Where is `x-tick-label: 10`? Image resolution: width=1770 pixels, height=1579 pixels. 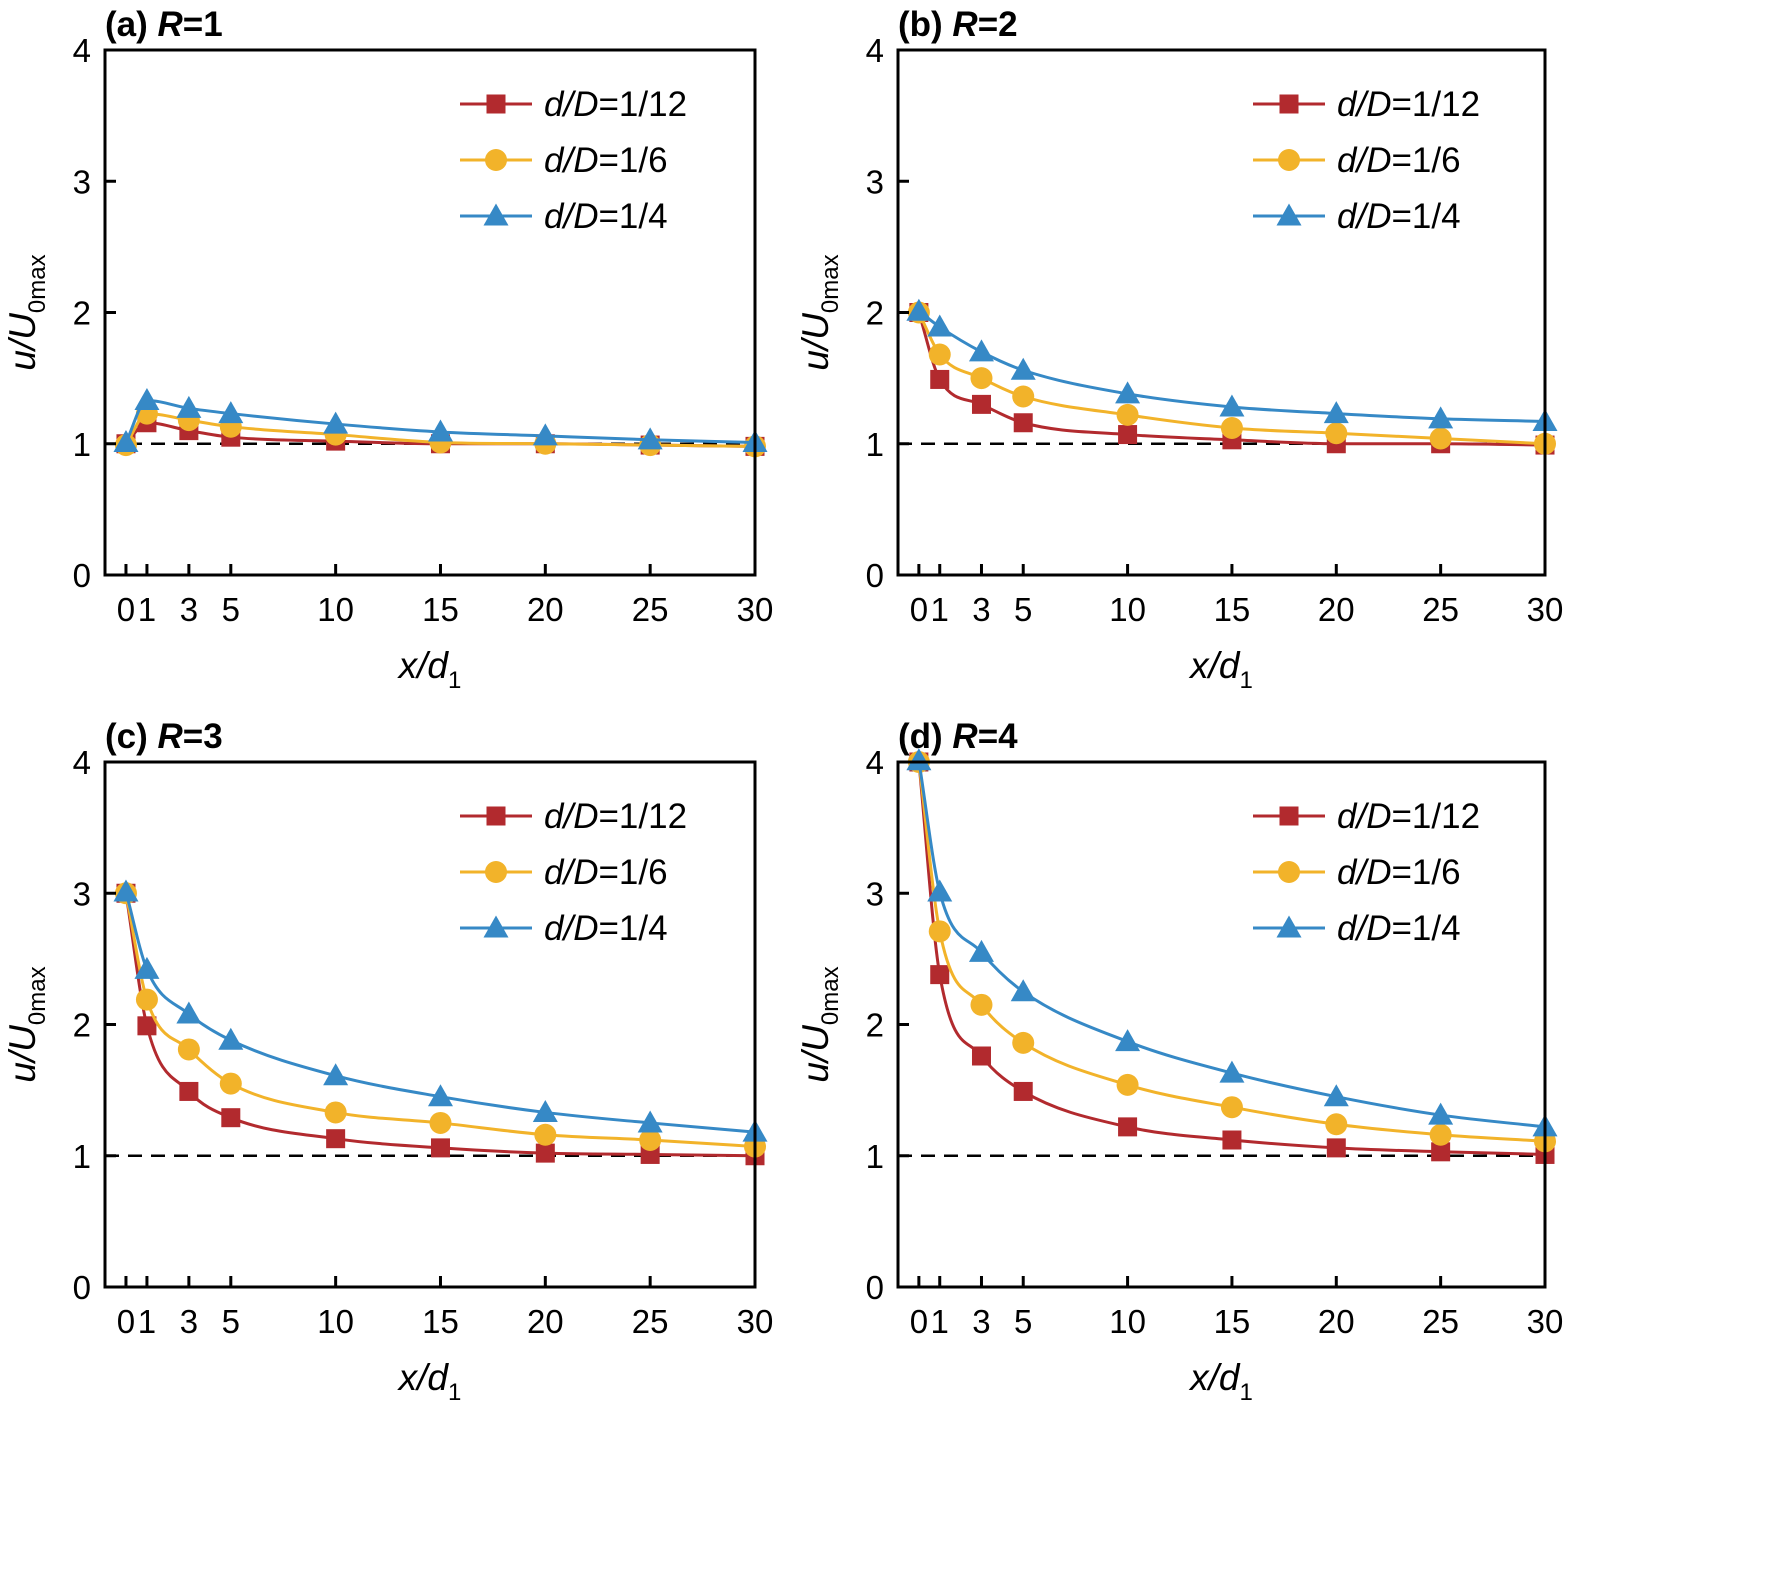 x-tick-label: 10 is located at coordinates (335, 1321).